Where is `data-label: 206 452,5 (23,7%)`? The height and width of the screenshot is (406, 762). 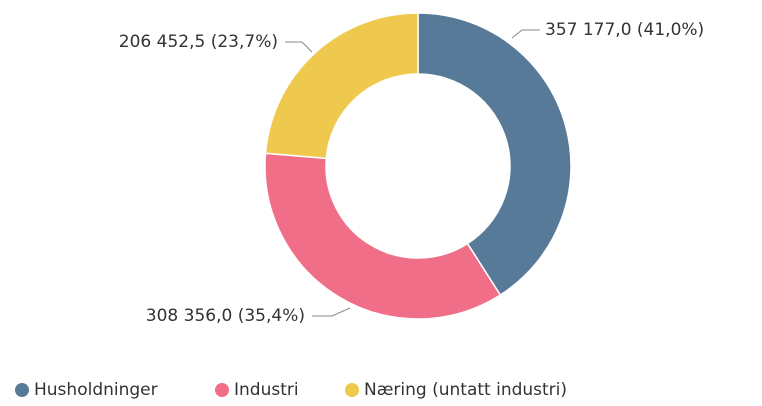 data-label: 206 452,5 (23,7%) is located at coordinates (198, 42).